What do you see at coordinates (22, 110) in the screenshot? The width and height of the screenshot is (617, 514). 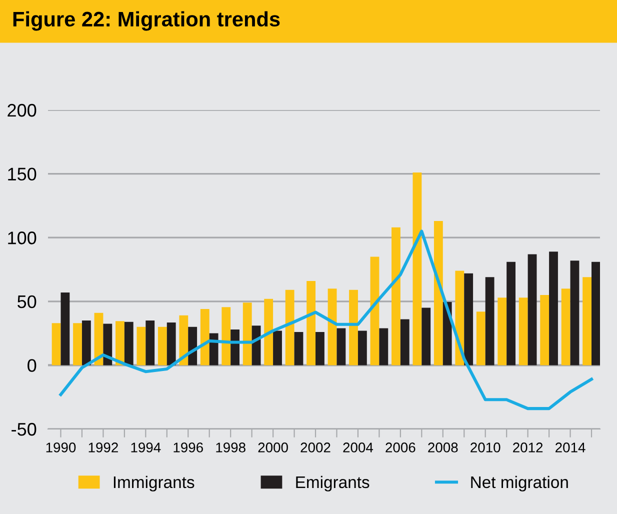 I see `y-tick-label: 200` at bounding box center [22, 110].